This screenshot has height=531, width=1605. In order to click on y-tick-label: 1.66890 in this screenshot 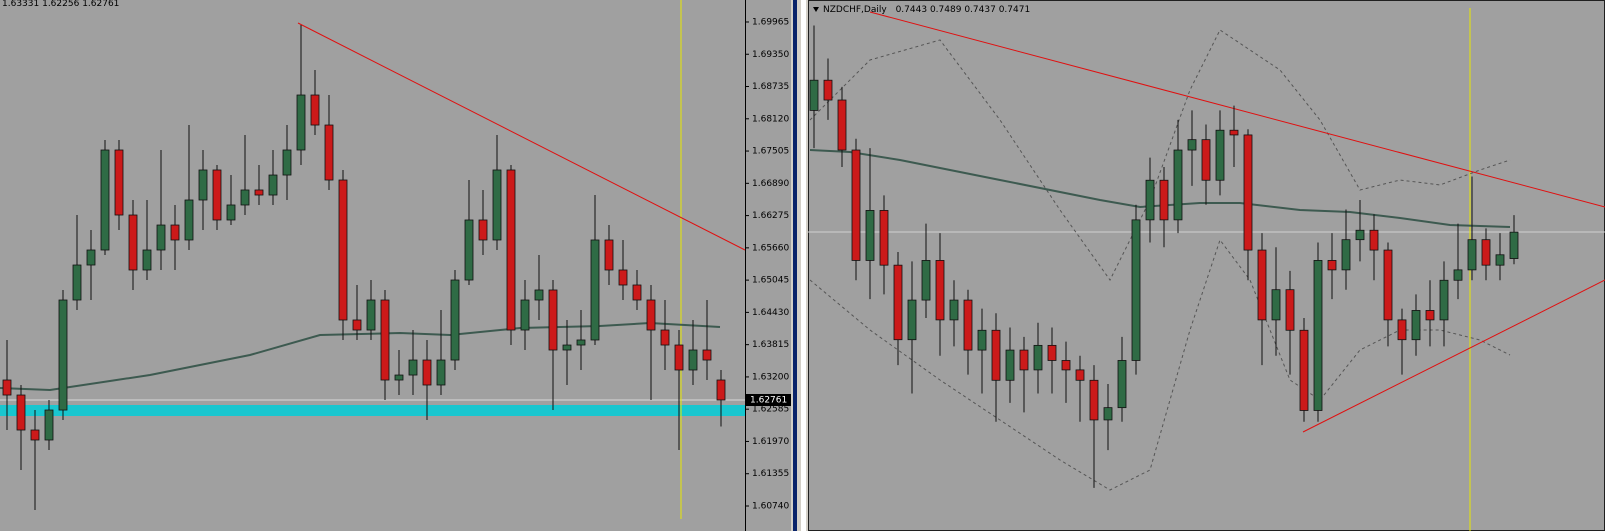, I will do `click(770, 184)`.